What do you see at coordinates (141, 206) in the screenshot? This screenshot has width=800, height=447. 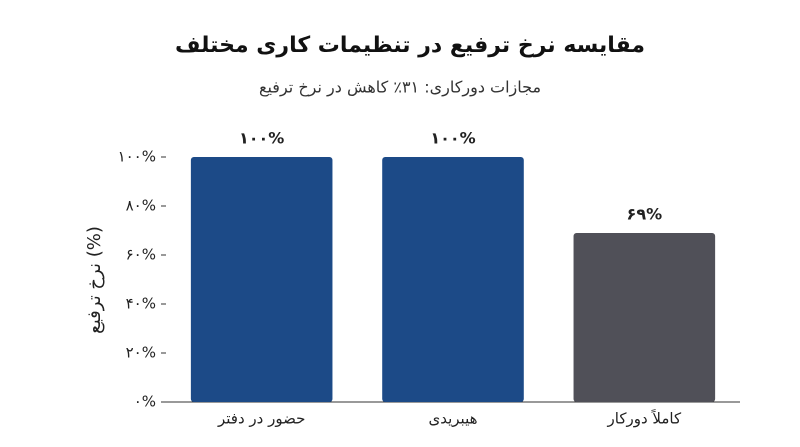 I see `y-tick-label: ۸۰%` at bounding box center [141, 206].